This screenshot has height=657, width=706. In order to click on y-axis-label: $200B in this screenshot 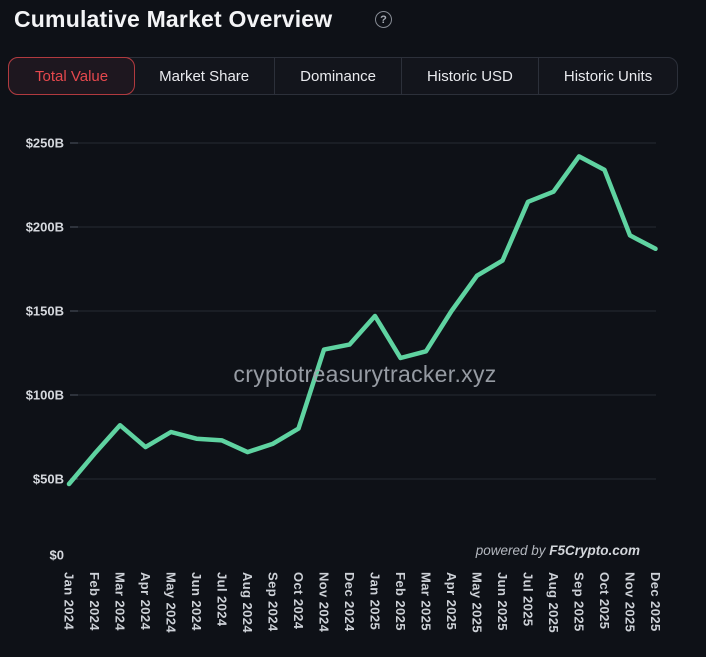, I will do `click(45, 227)`.